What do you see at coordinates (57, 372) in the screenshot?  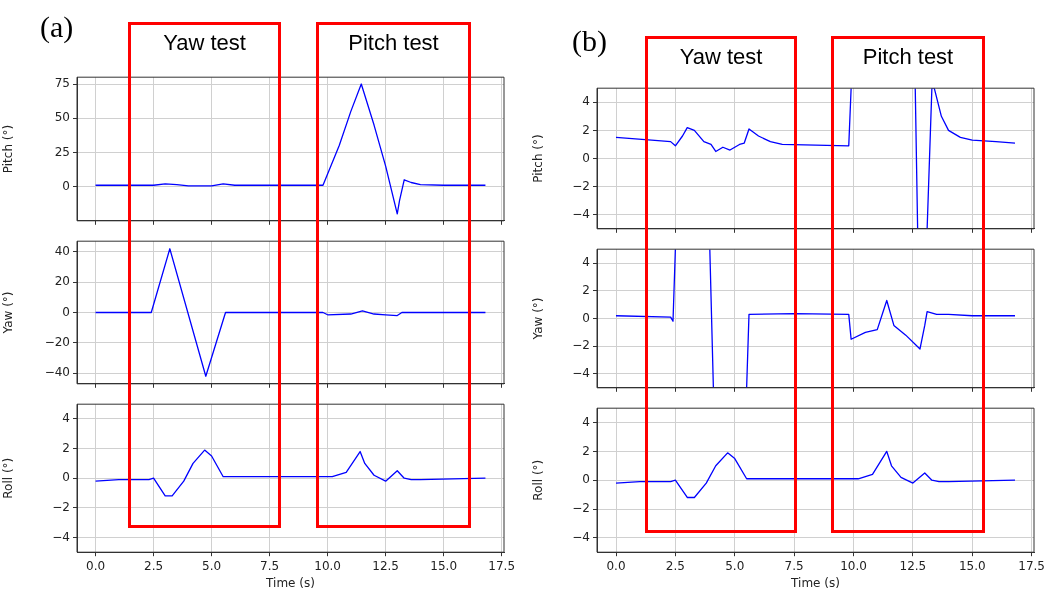 I see `y-tick-label: −40` at bounding box center [57, 372].